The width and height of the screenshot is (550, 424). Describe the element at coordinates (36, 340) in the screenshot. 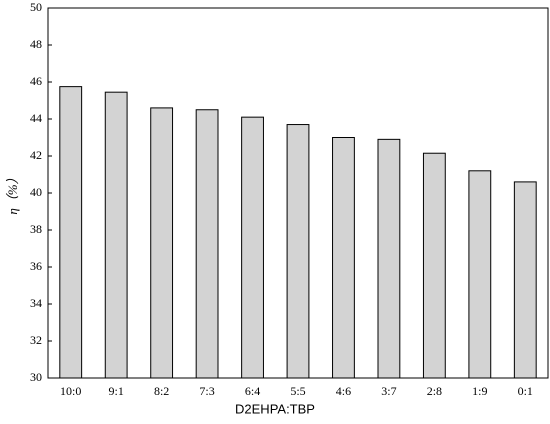

I see `y-tick-label: 32` at that location.